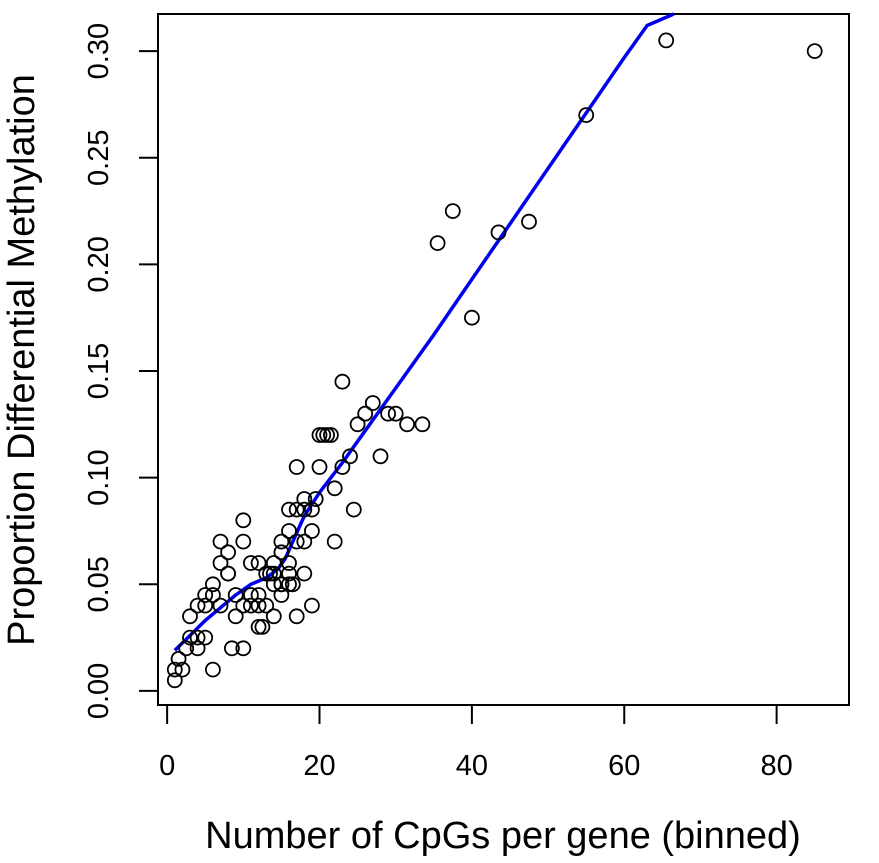  What do you see at coordinates (472, 766) in the screenshot?
I see `x-tick-label: 40` at bounding box center [472, 766].